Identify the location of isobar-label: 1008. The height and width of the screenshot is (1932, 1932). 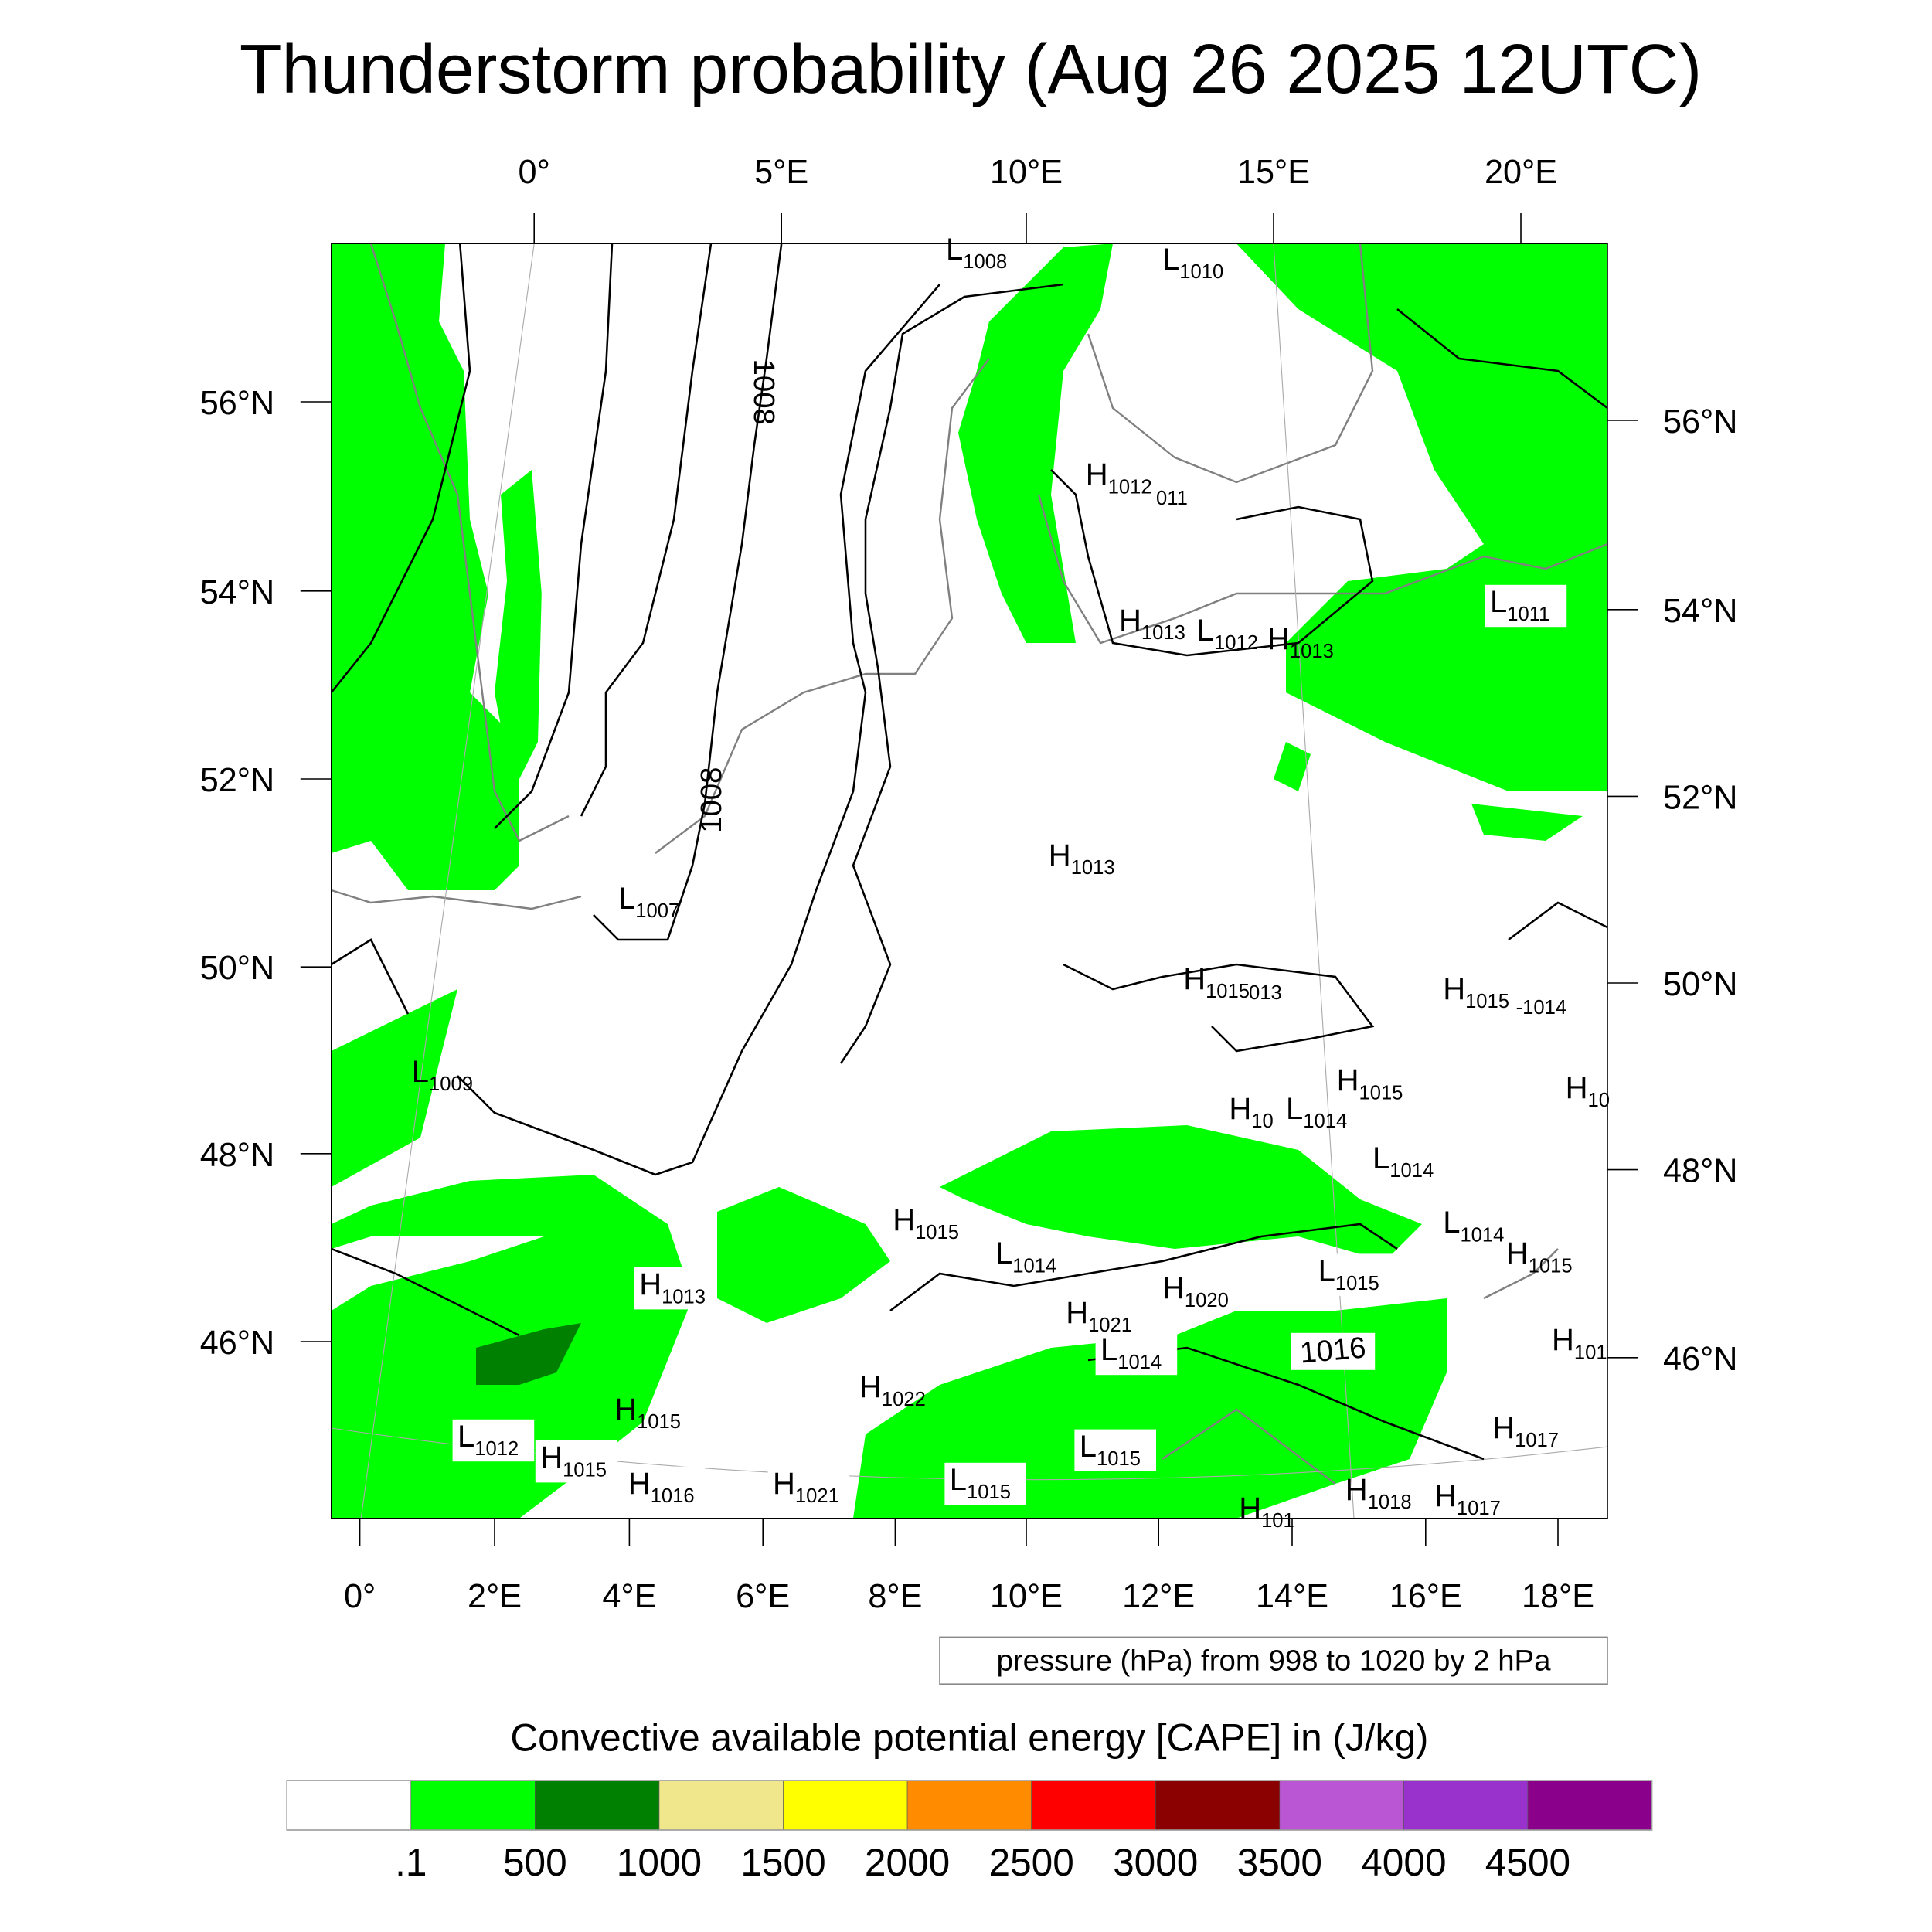
(764, 392).